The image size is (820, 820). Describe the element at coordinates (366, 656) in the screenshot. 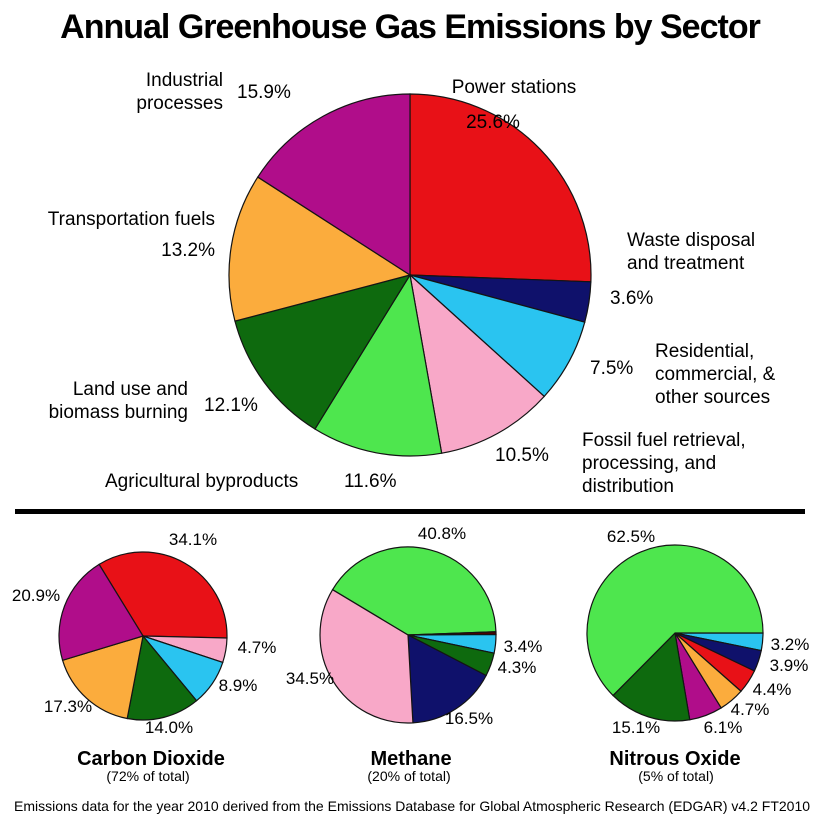

I see `ch4-slice-fossil-fuel-retrieval-processing-and-distribution` at that location.